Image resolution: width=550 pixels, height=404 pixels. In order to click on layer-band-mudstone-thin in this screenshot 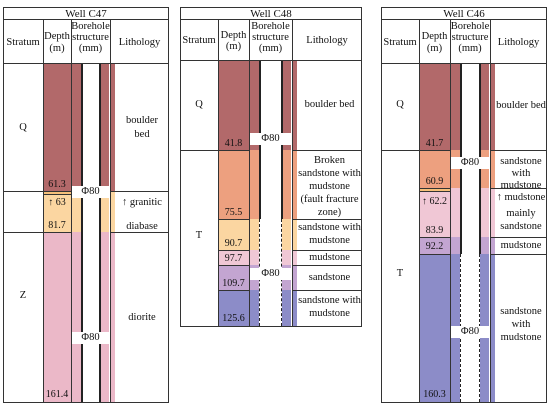, I will do `click(435, 189)`.